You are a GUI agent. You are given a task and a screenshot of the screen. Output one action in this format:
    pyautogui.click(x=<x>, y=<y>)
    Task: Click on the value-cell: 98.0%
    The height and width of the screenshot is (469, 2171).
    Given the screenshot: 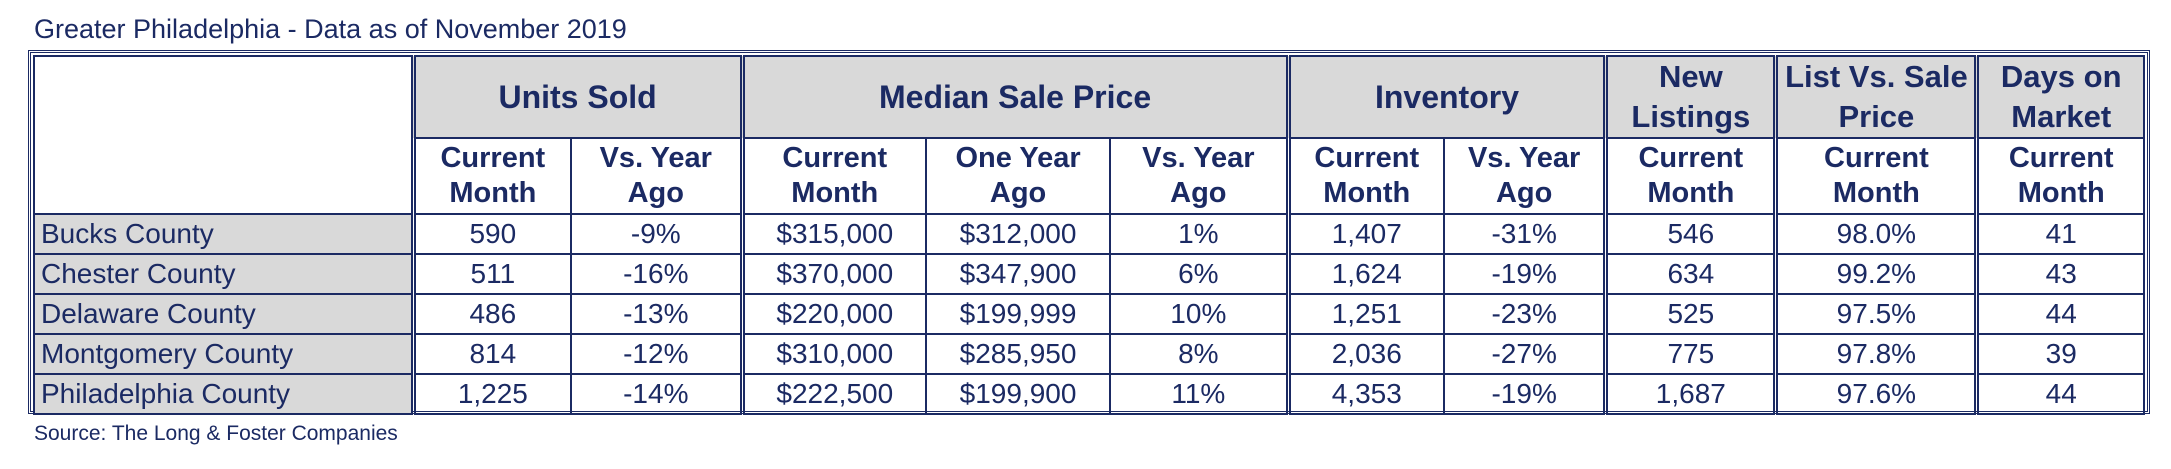 What is the action you would take?
    pyautogui.click(x=1877, y=234)
    